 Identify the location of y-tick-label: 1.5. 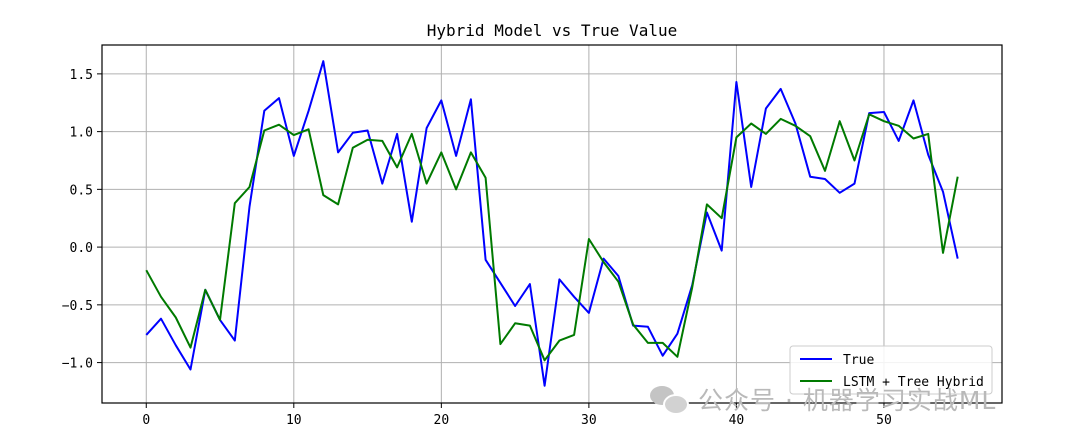
(81, 75).